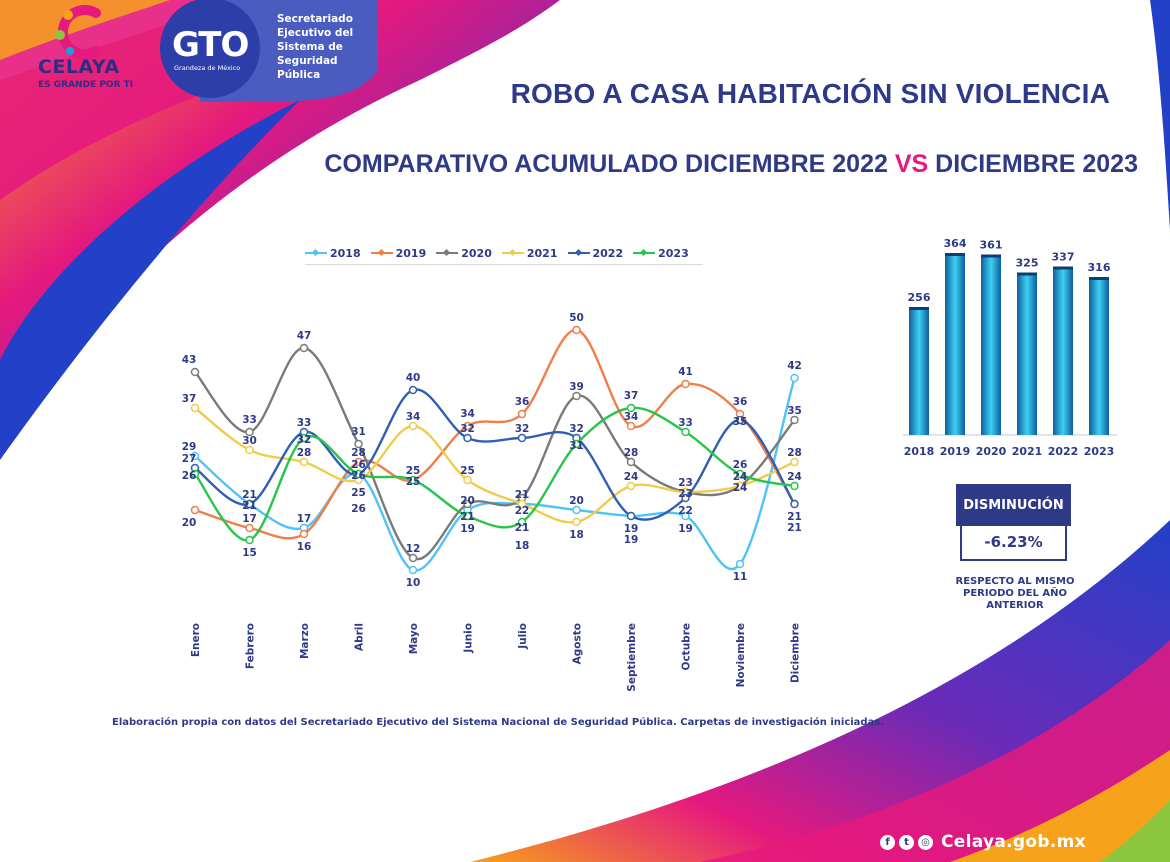 The image size is (1170, 862). I want to click on bar-category-label: 2021, so click(1027, 451).